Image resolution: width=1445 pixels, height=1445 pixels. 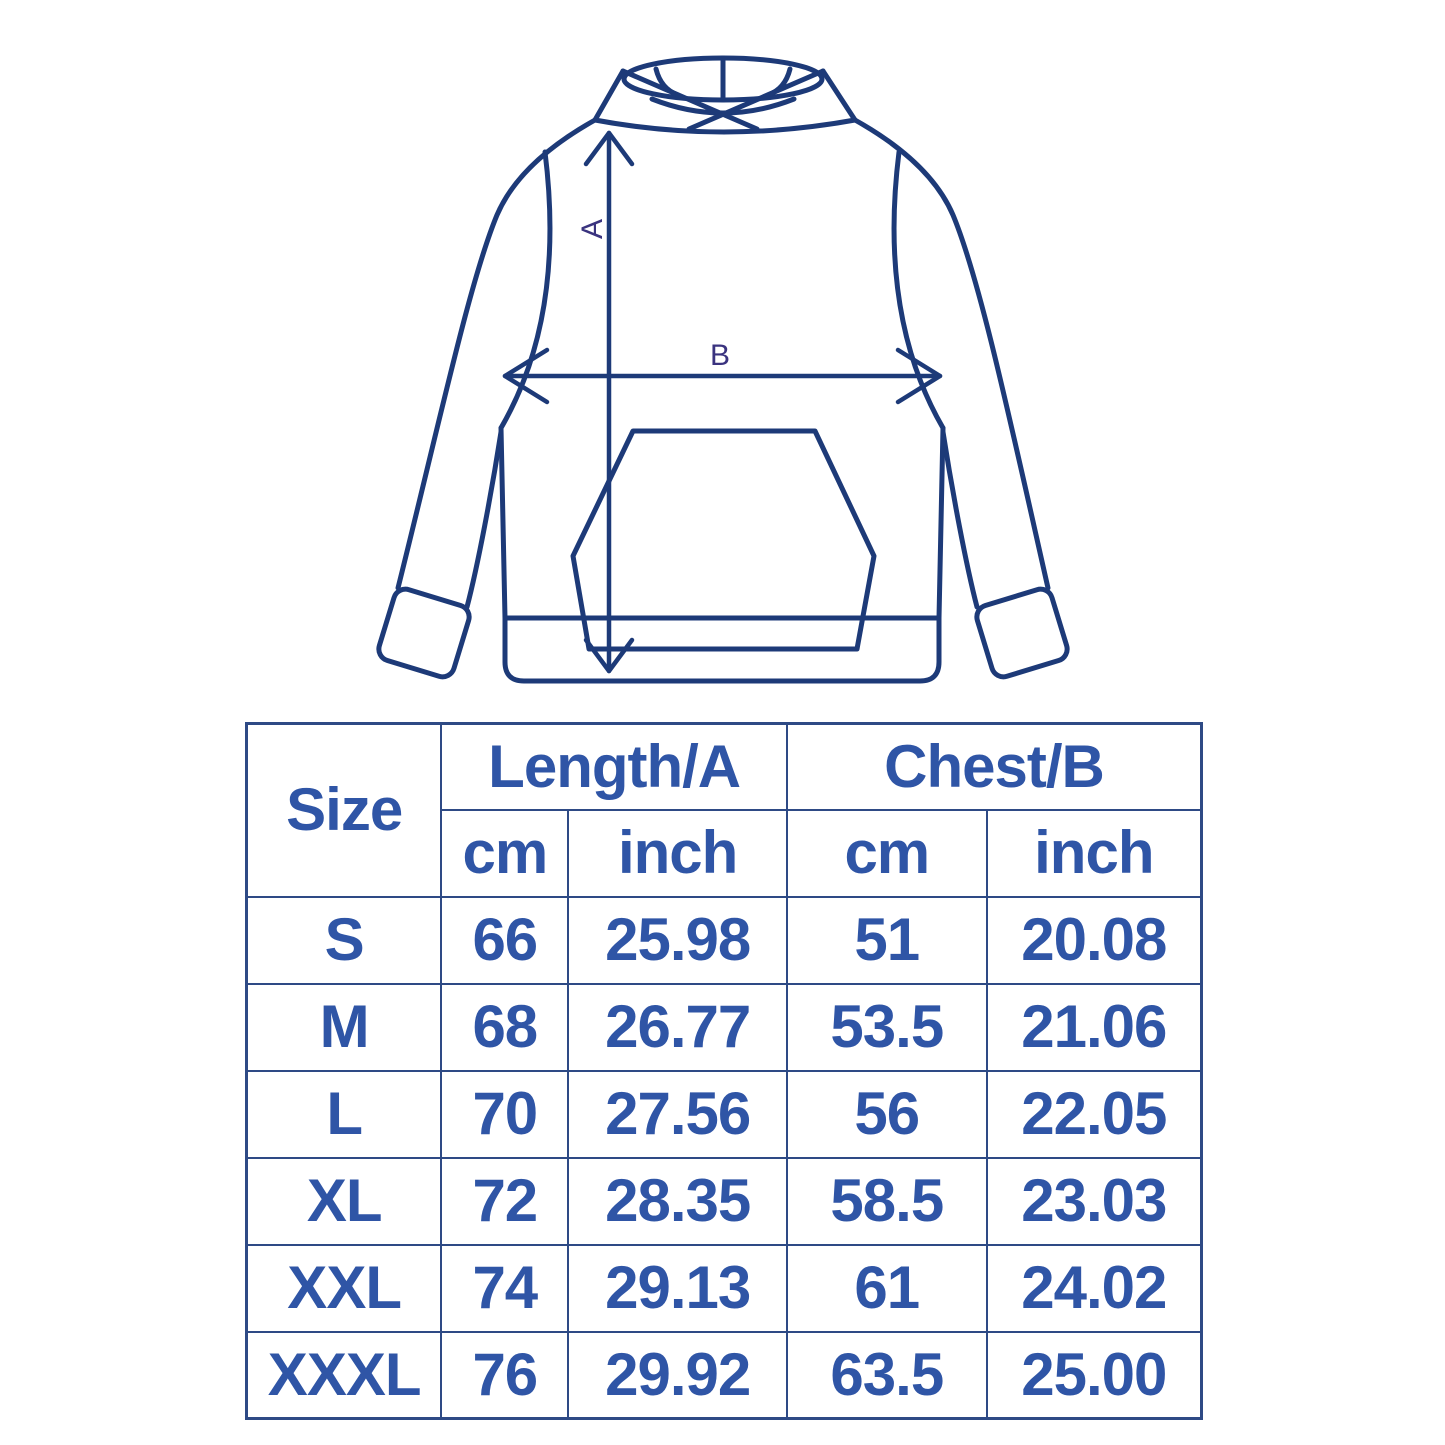 I want to click on length-inch-unit-header: inch, so click(x=677, y=853).